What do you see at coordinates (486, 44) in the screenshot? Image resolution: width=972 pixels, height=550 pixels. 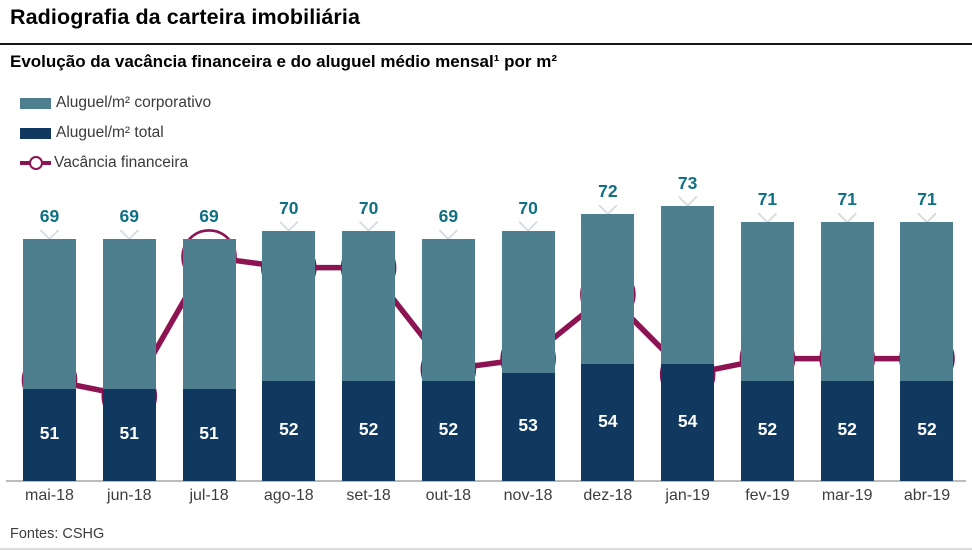 I see `title-divider` at bounding box center [486, 44].